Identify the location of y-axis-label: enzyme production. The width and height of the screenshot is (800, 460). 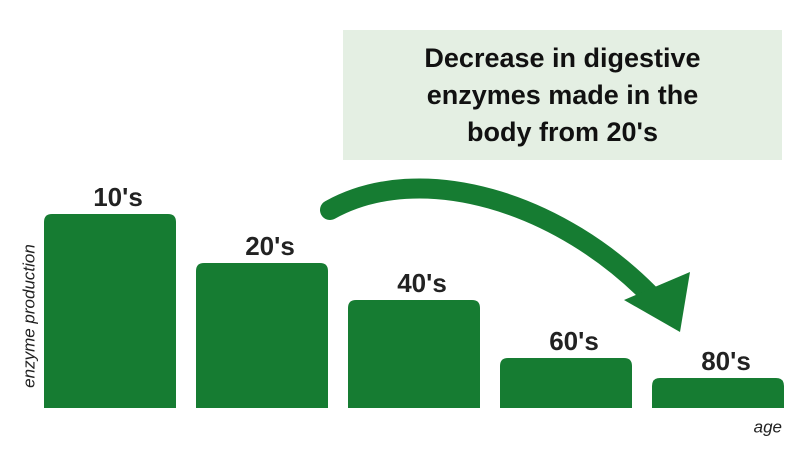
(28, 316).